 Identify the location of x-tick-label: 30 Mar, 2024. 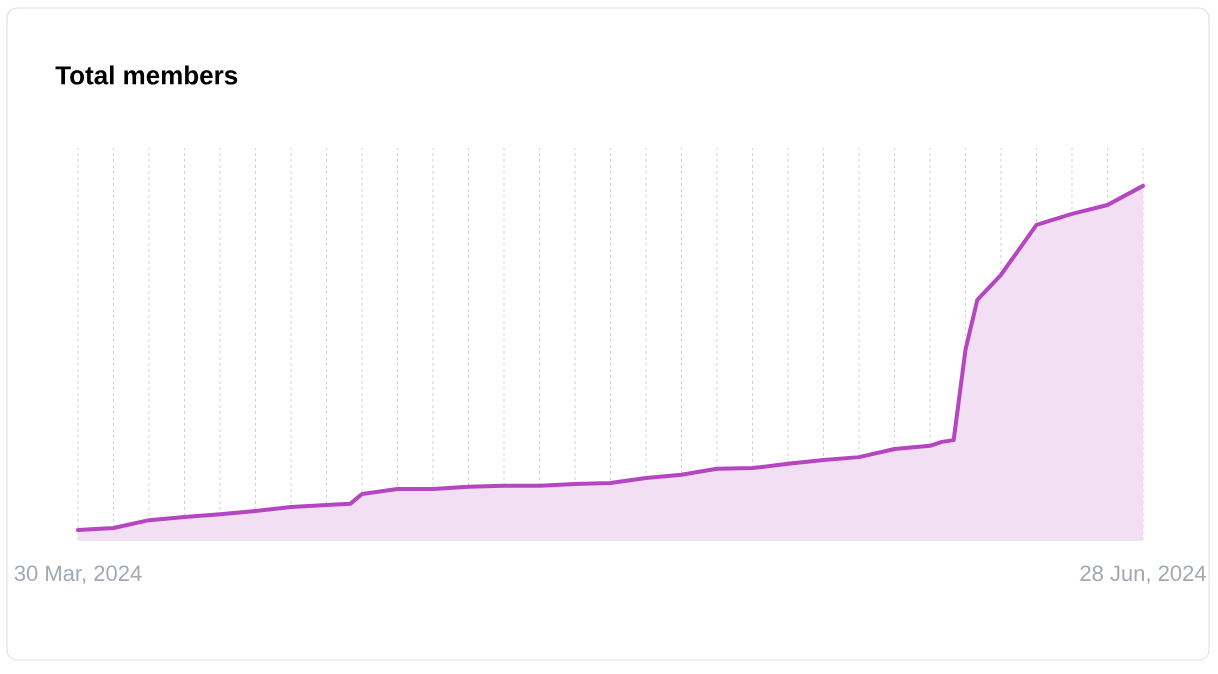
(78, 574).